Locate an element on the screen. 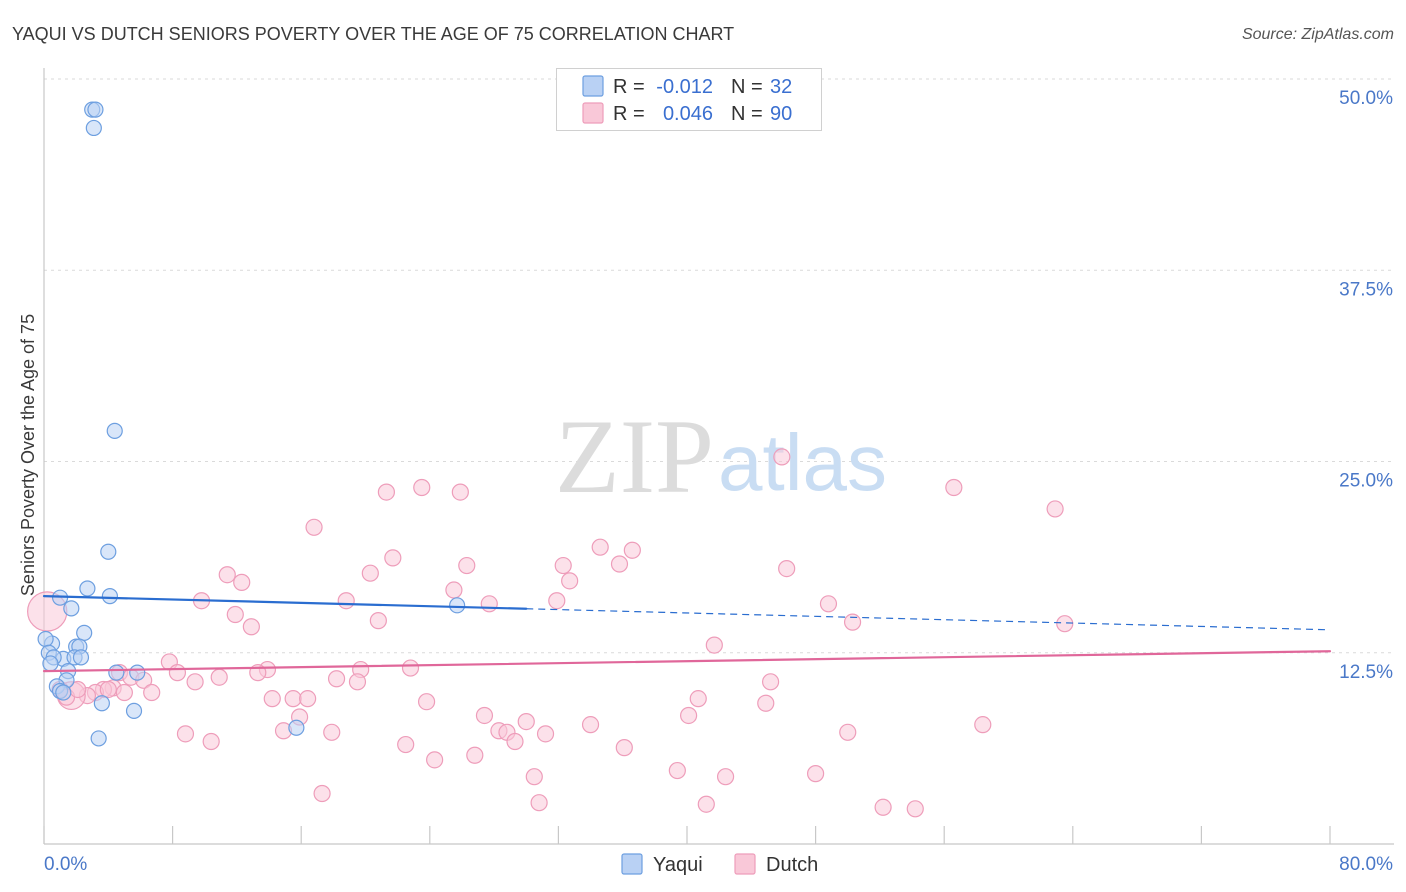  chart-source: Source: ZipAtlas.com is located at coordinates (1318, 34).